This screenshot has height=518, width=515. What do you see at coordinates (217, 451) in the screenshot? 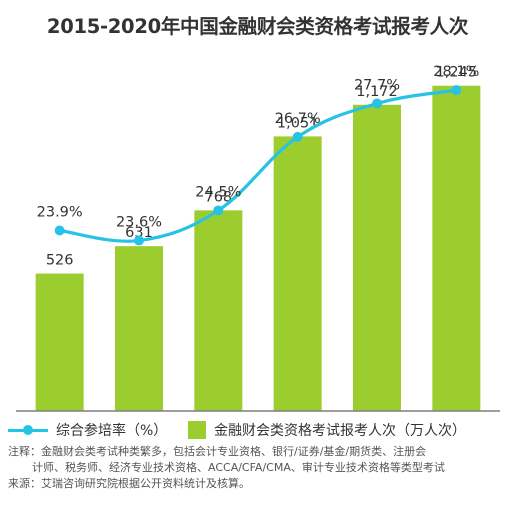
I see `note-line-1: 注释：金融财会类考试种类繁多，包括会计专业资格、银行/证券/基金/期货类、注册会` at bounding box center [217, 451].